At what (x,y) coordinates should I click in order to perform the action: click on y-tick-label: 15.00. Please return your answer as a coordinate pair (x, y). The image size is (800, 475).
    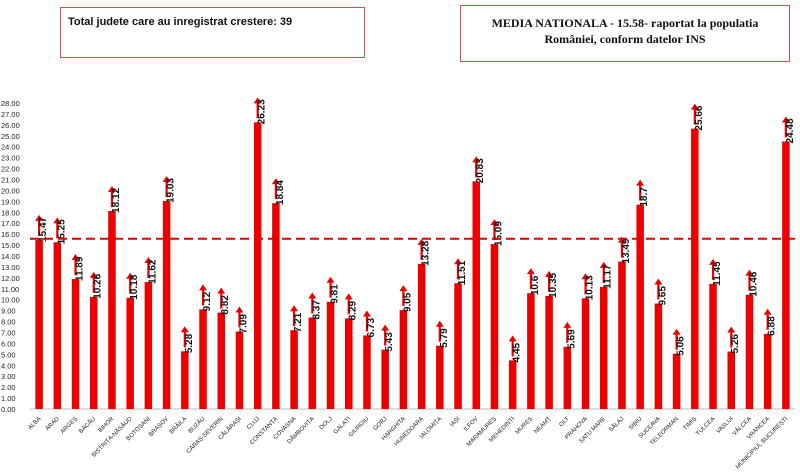
    Looking at the image, I should click on (10, 245).